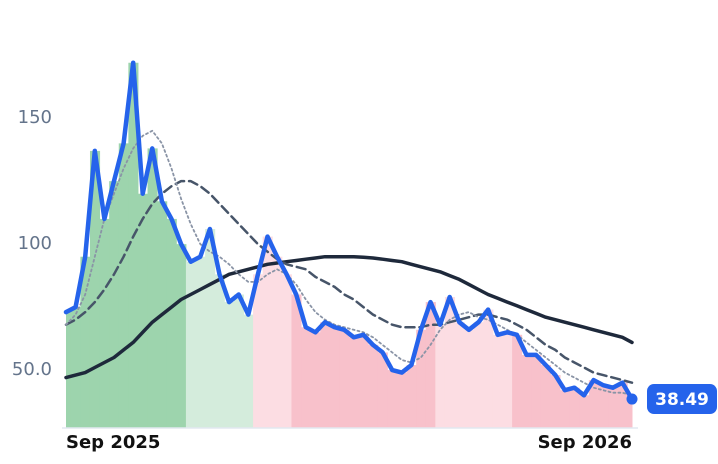 The image size is (718, 464). I want to click on x-tick-label: Sep 2025, so click(113, 442).